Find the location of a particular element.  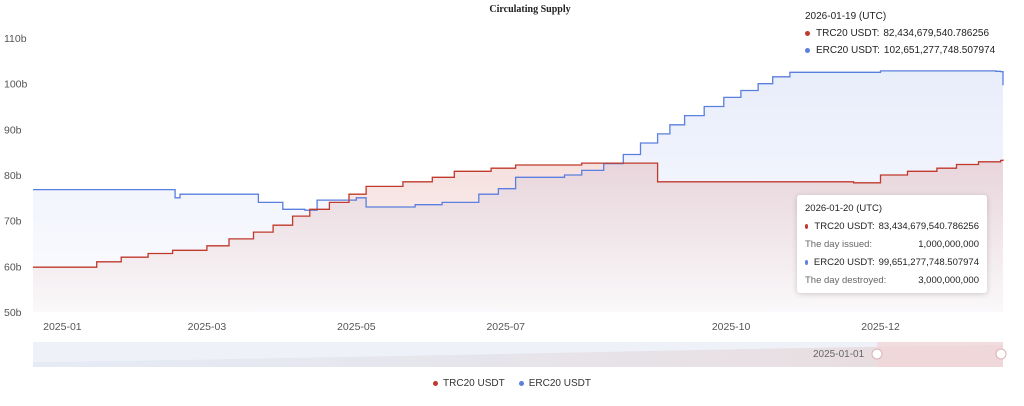

tooltip-row-trc: TRC20 USDT: 83,434,679,540.786256 is located at coordinates (892, 226).